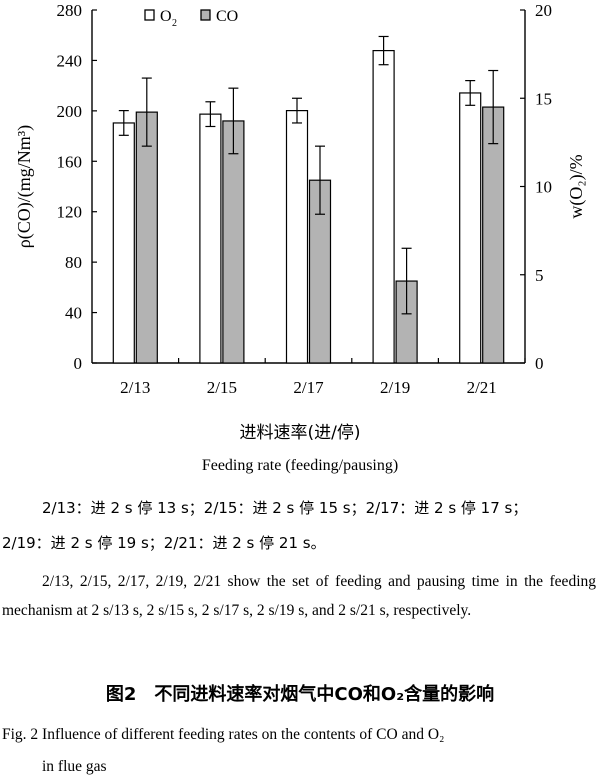 This screenshot has width=600, height=784. What do you see at coordinates (73, 262) in the screenshot?
I see `y-tick-label: 80` at bounding box center [73, 262].